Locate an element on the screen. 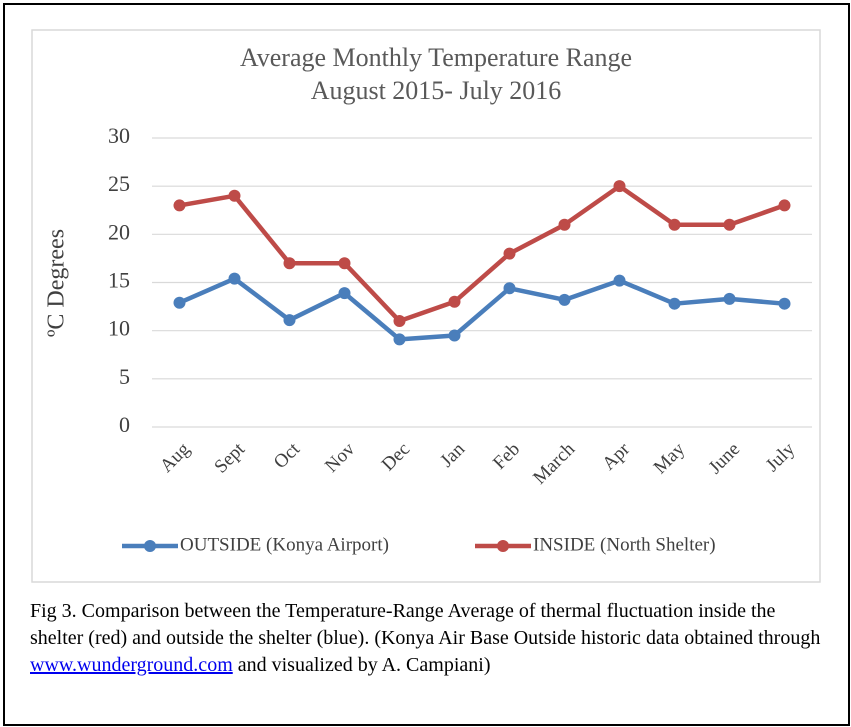 This screenshot has width=851, height=727. chart-subtitle: August 2015- July 2016 is located at coordinates (436, 90).